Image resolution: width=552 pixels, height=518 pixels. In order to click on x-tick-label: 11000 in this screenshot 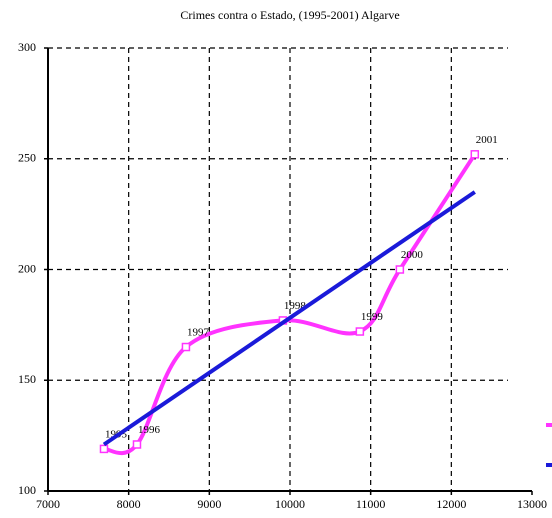, I will do `click(371, 504)`.